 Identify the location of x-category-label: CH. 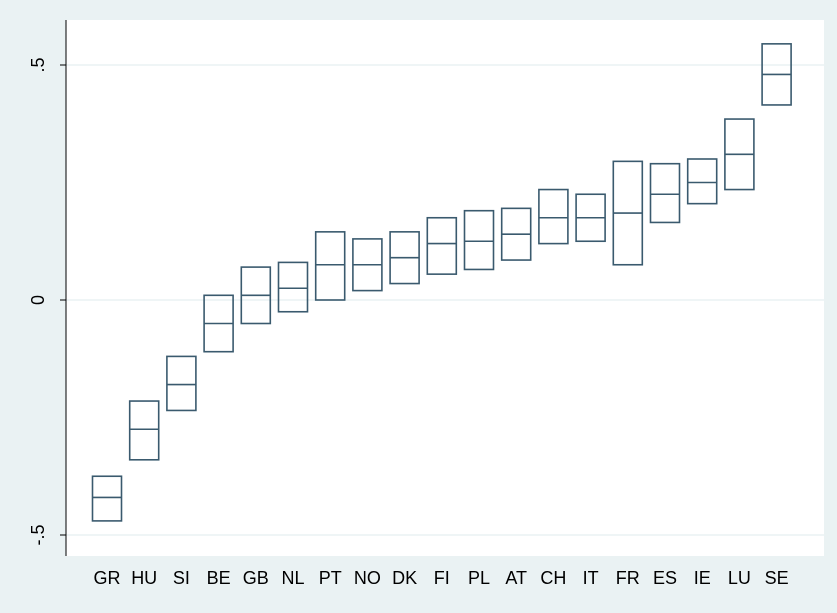
(553, 578).